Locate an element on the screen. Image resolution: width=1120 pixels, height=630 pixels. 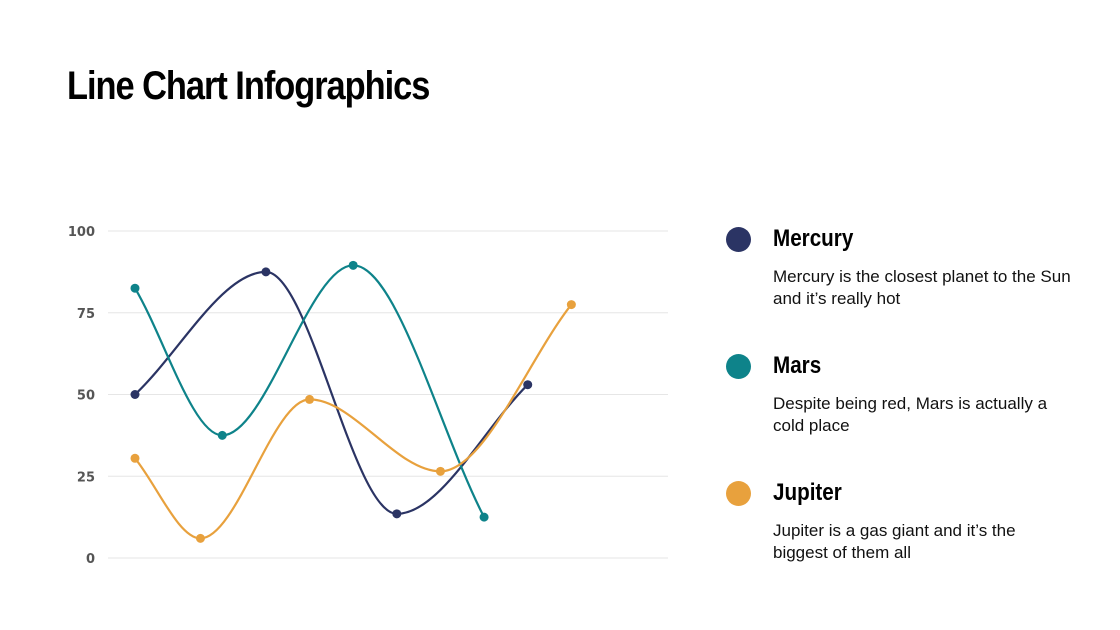
jupiter-dot-icon is located at coordinates (738, 493).